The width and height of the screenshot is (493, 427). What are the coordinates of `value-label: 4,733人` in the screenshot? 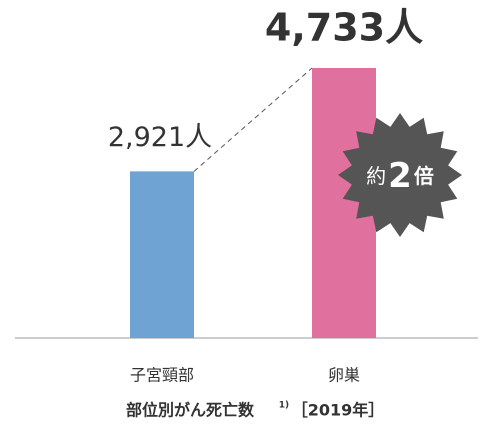 It's located at (344, 28).